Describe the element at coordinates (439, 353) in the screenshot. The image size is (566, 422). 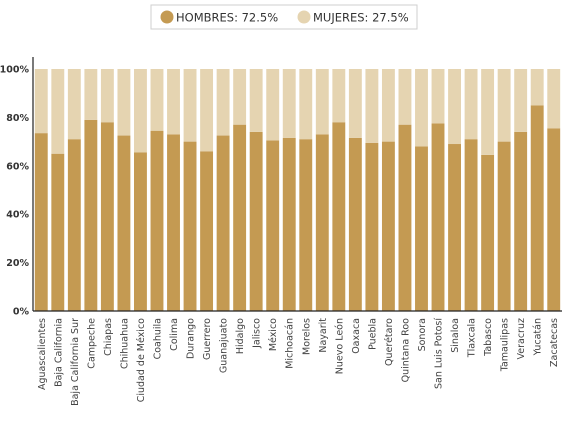
I see `x-tick-label: San Luis Potosí` at that location.